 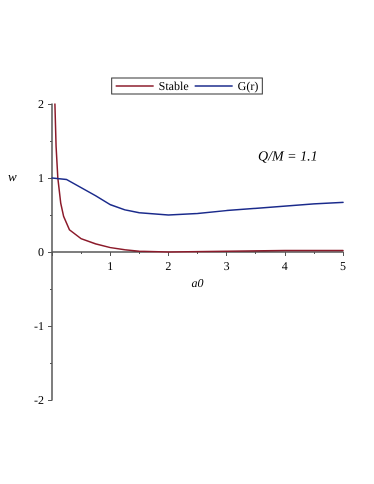 What do you see at coordinates (110, 266) in the screenshot?
I see `x-tick-label: 1` at bounding box center [110, 266].